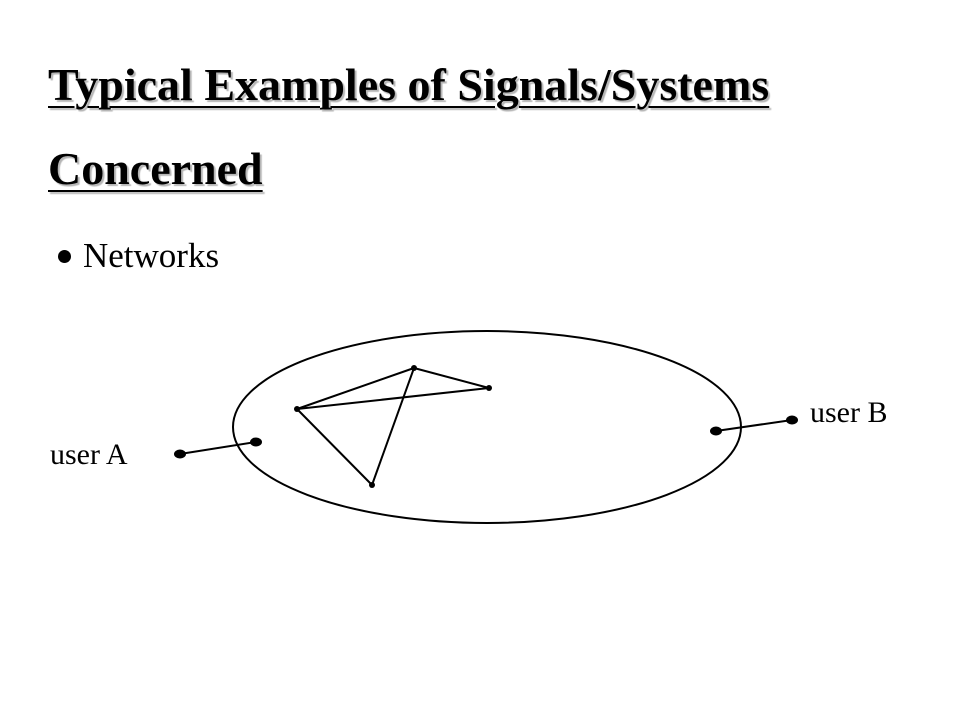 This screenshot has width=960, height=720. Describe the element at coordinates (849, 412) in the screenshot. I see `user-b-label: user B` at that location.